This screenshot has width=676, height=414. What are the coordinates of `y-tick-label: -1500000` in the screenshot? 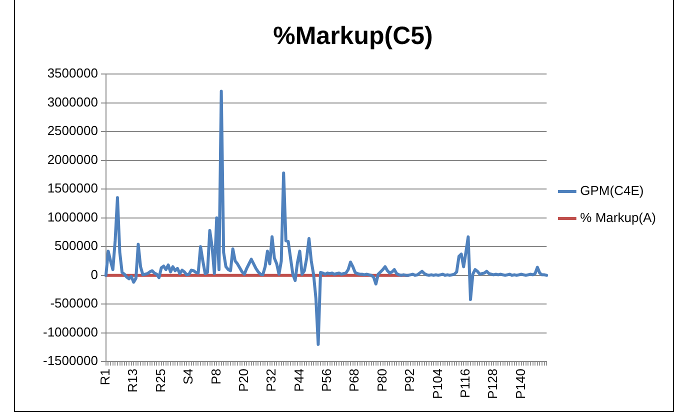 It's located at (70, 360).